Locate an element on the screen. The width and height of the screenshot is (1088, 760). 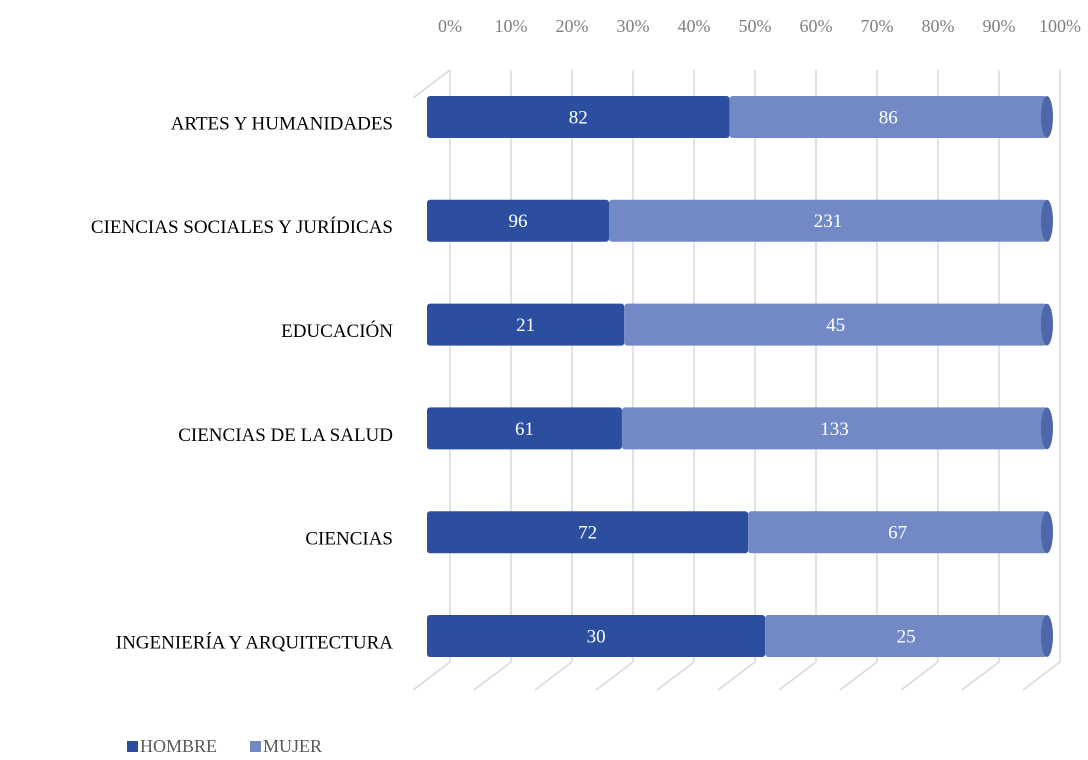
category-label: EDUCACIÓN is located at coordinates (337, 331).